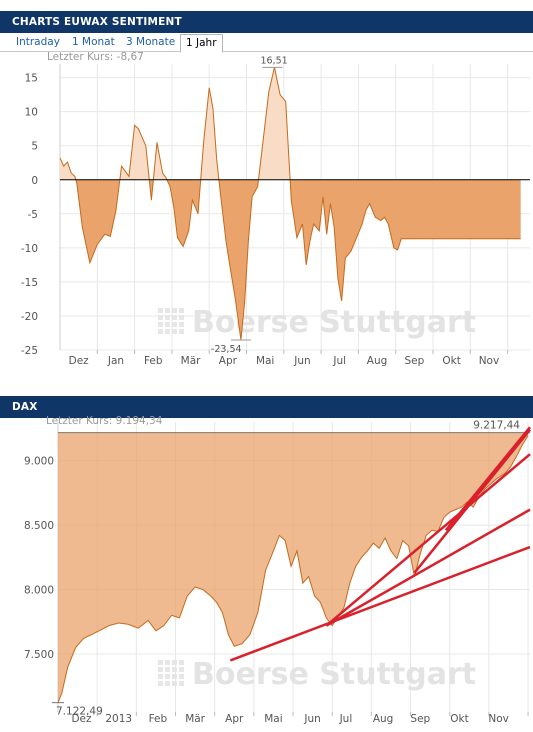 The height and width of the screenshot is (732, 533). What do you see at coordinates (266, 407) in the screenshot?
I see `panel-header-dax: DAX` at bounding box center [266, 407].